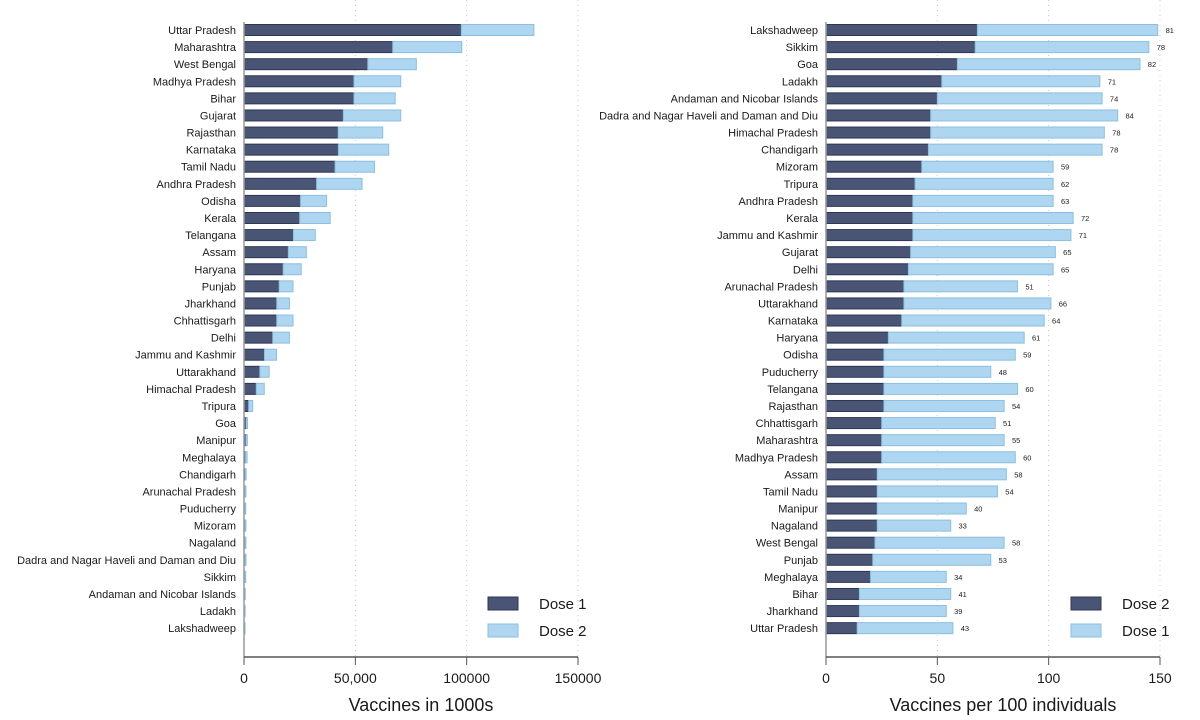 Image resolution: width=1200 pixels, height=720 pixels. What do you see at coordinates (1114, 150) in the screenshot?
I see `value-label-dose-1: 78` at bounding box center [1114, 150].